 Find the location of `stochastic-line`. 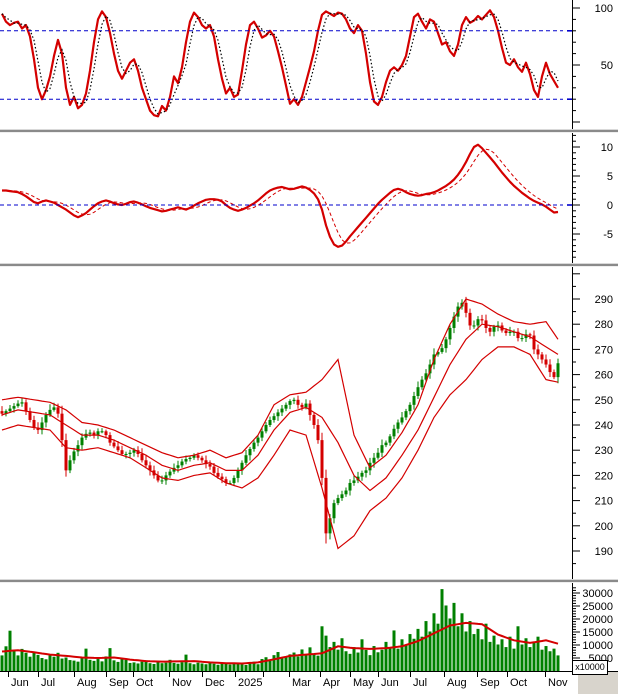

stochastic-line is located at coordinates (280, 63).